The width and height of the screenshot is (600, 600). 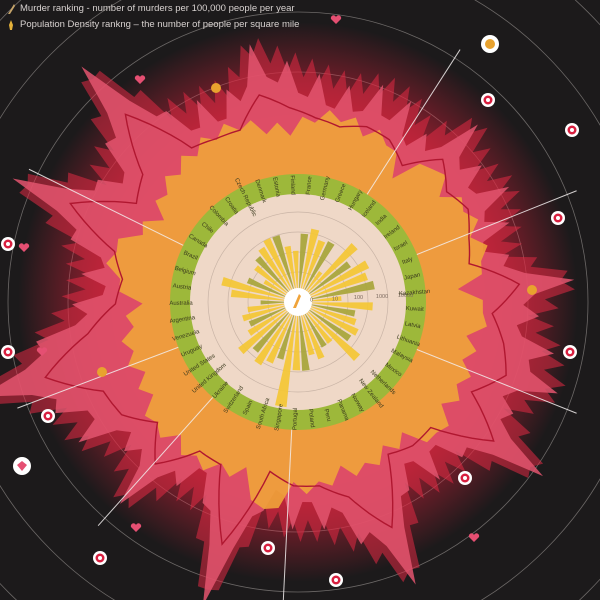 I want to click on country-label: Peru, so click(x=326, y=415).